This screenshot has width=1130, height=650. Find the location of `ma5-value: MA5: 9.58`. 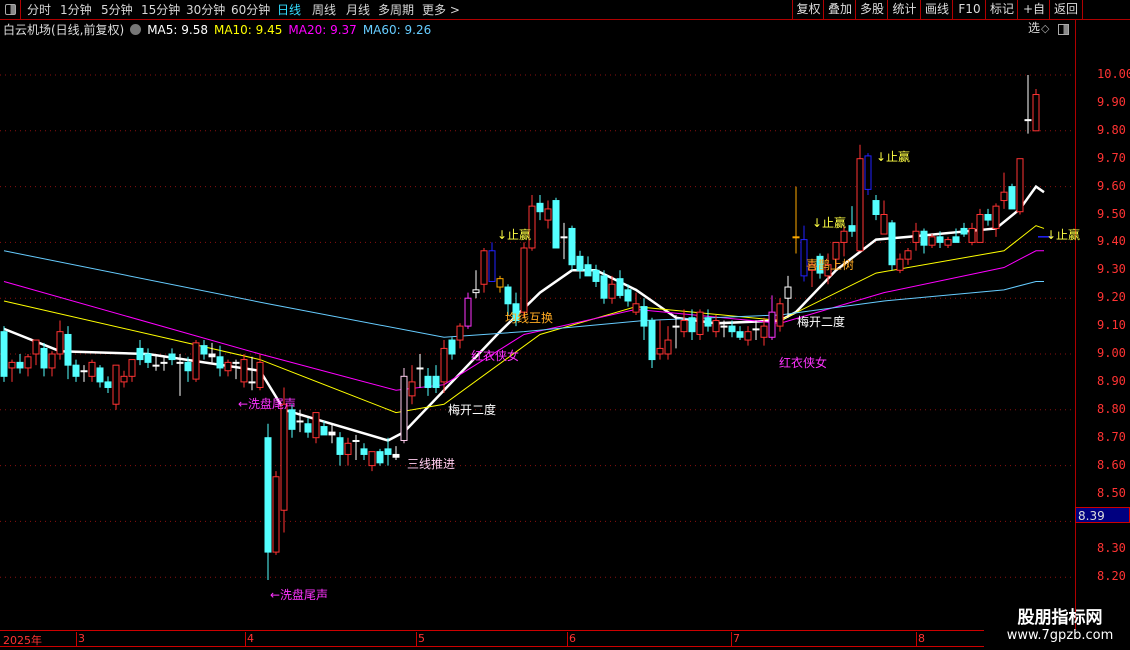

ma5-value: MA5: 9.58 is located at coordinates (177, 30).